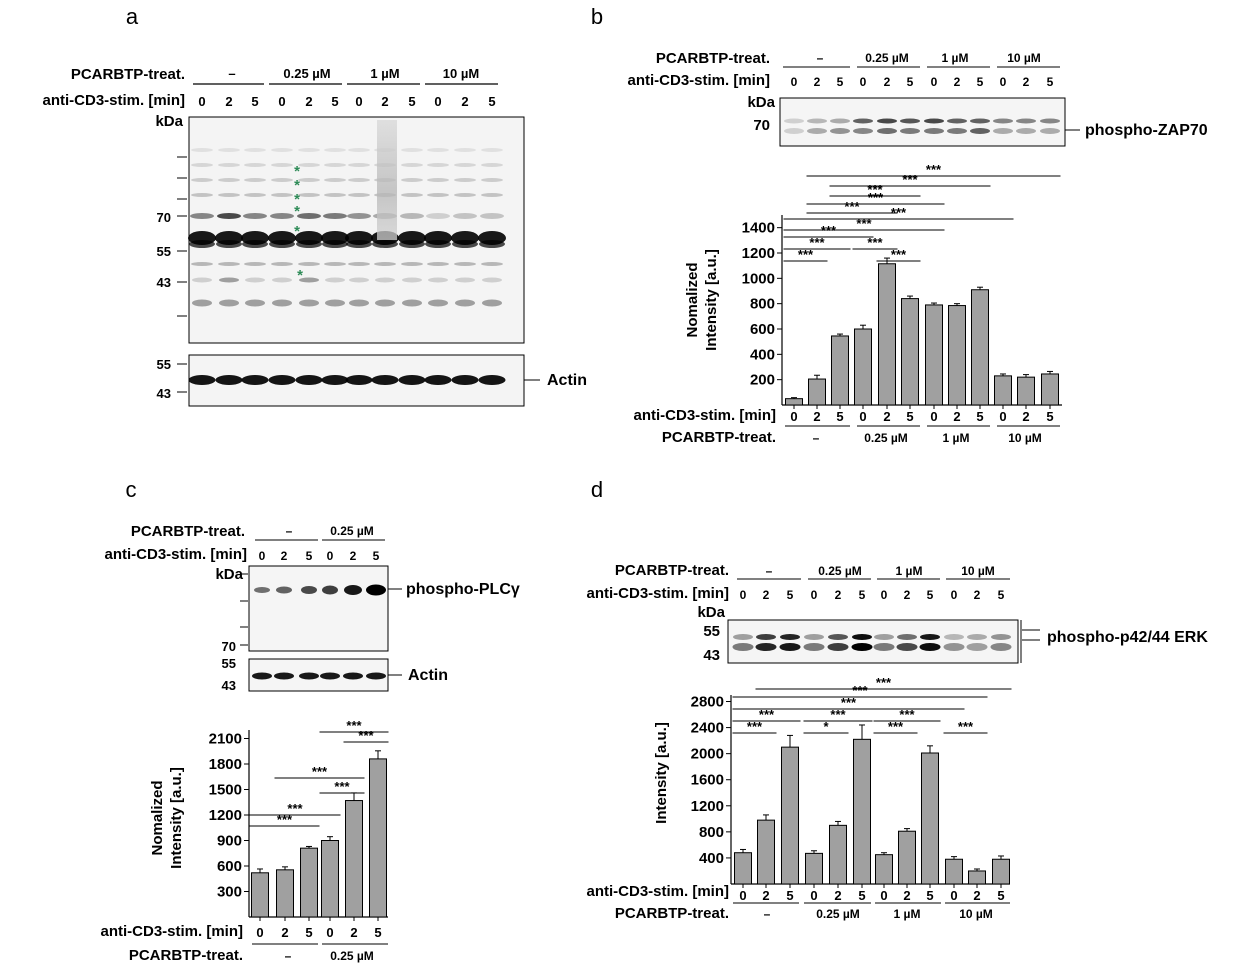  Describe the element at coordinates (231, 73) in the screenshot. I see `panel-a-cond-label: –` at that location.